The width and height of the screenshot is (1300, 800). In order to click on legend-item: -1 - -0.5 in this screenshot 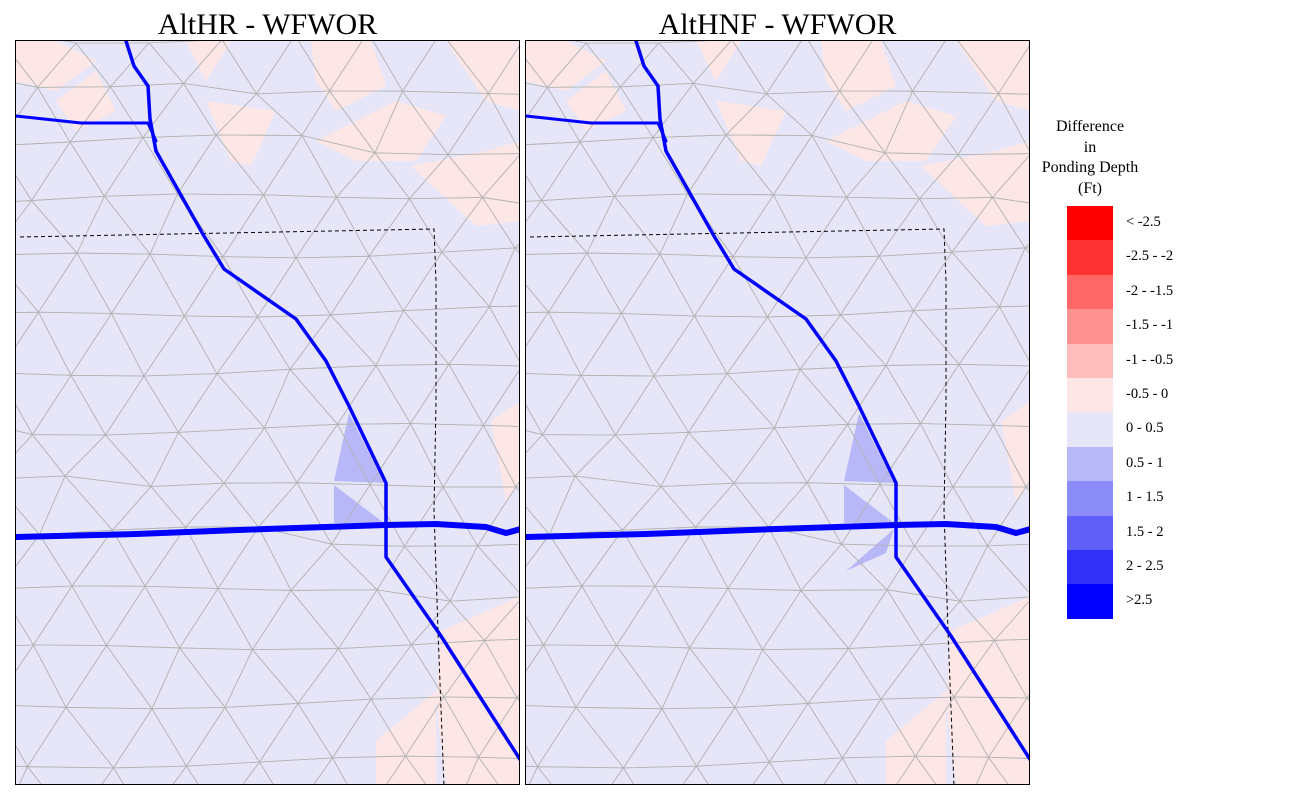, I will do `click(1167, 360)`.